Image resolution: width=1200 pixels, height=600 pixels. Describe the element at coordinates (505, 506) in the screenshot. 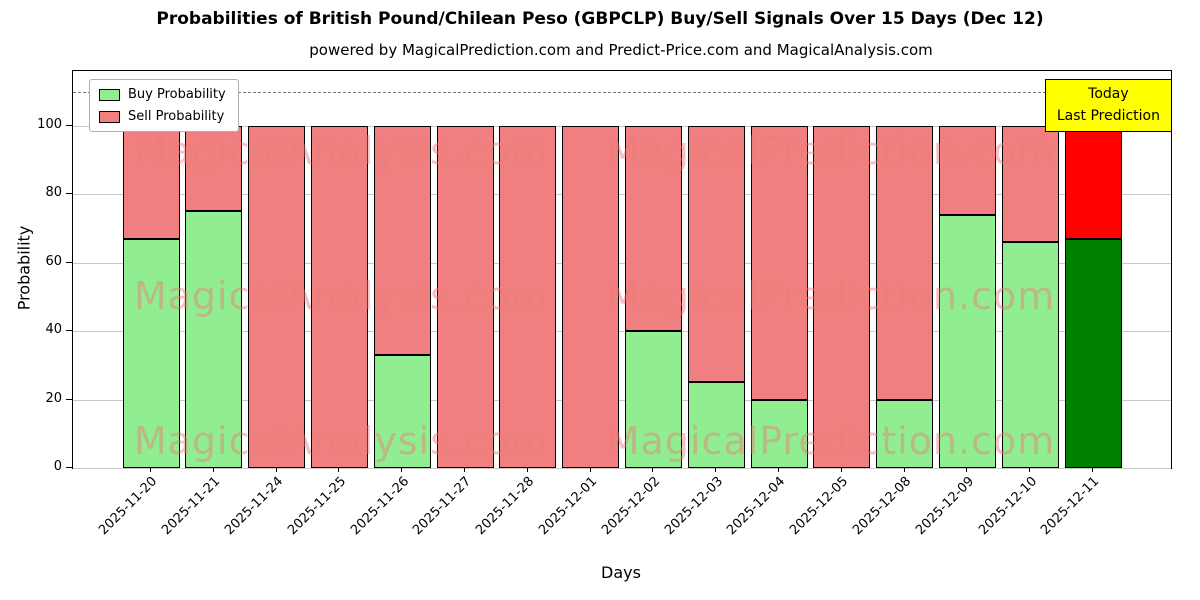

I see `x-tick-label: 2025-11-28` at that location.